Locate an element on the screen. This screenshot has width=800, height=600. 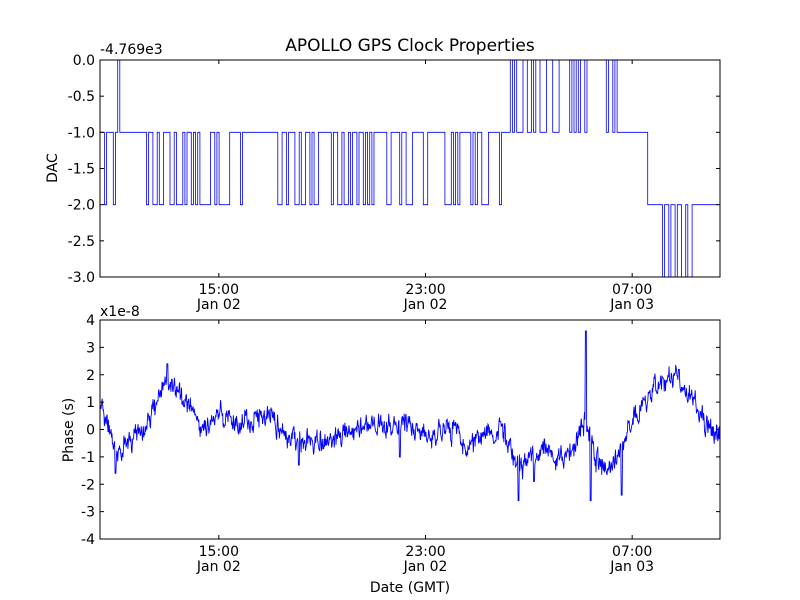
y-tick-label: 1 is located at coordinates (90, 403).